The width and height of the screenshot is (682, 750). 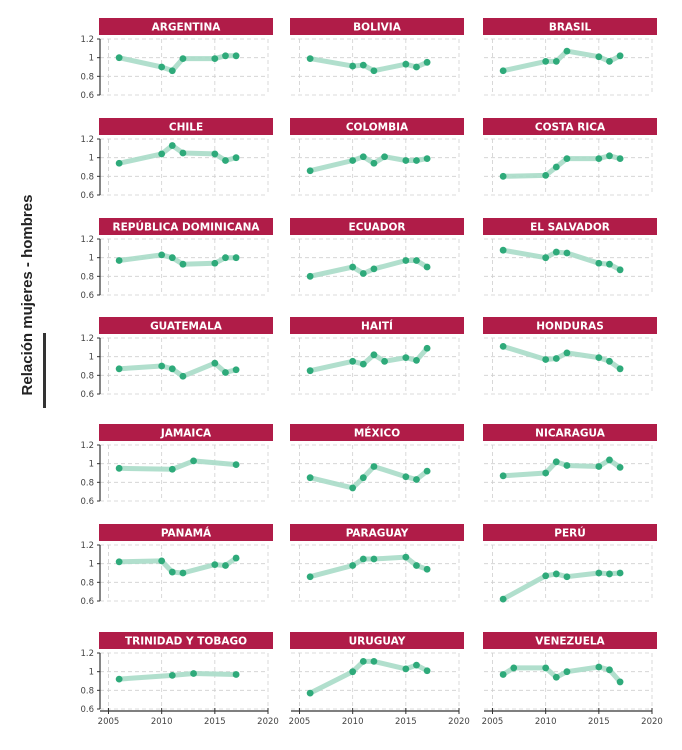 I want to click on panel-title: ECUADOR, so click(x=377, y=228).